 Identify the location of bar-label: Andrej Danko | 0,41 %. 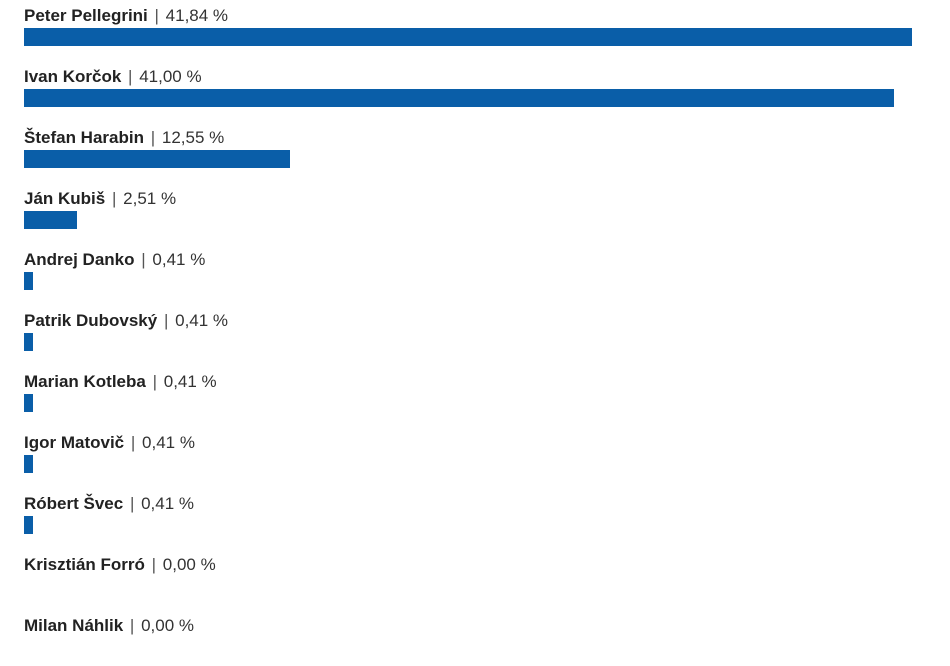
(114, 260).